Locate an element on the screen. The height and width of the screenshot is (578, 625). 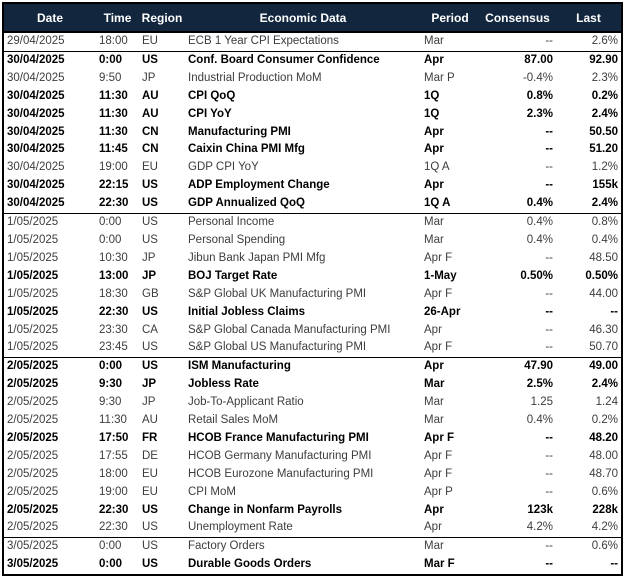
cell-event: CPI QoQ is located at coordinates (303, 96).